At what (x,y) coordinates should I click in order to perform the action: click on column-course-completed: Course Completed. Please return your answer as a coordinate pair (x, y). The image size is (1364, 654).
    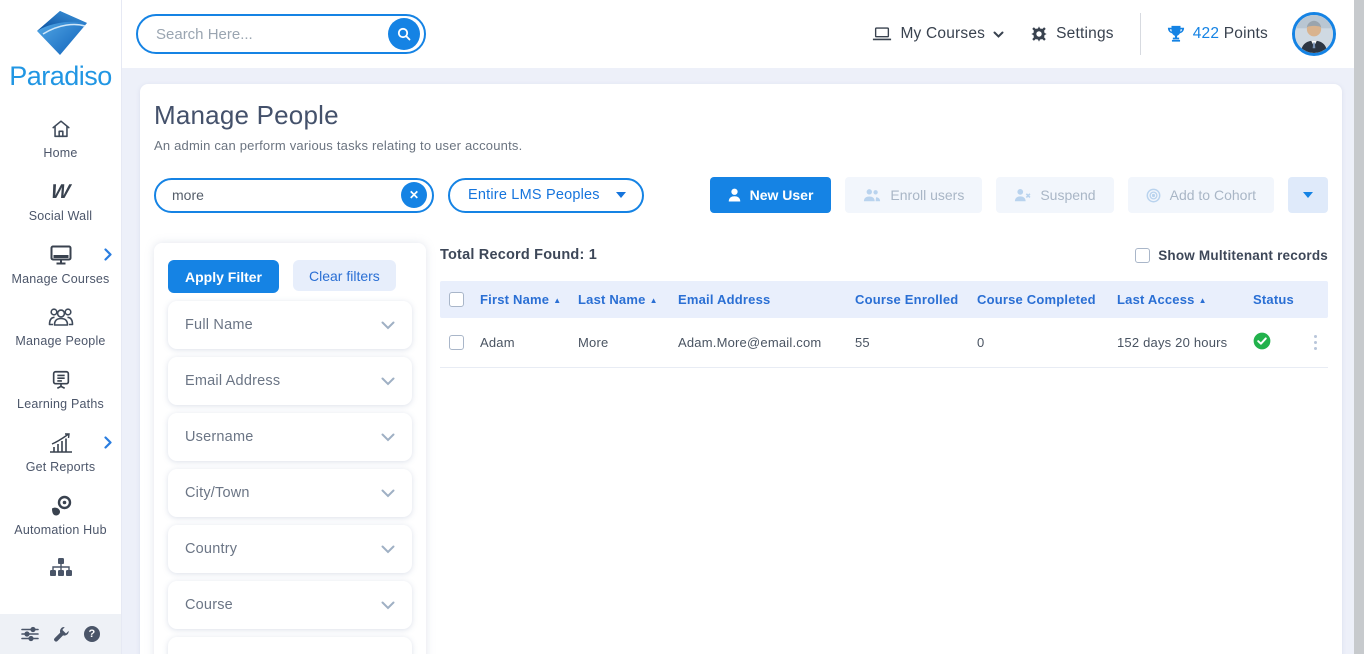
    Looking at the image, I should click on (1036, 299).